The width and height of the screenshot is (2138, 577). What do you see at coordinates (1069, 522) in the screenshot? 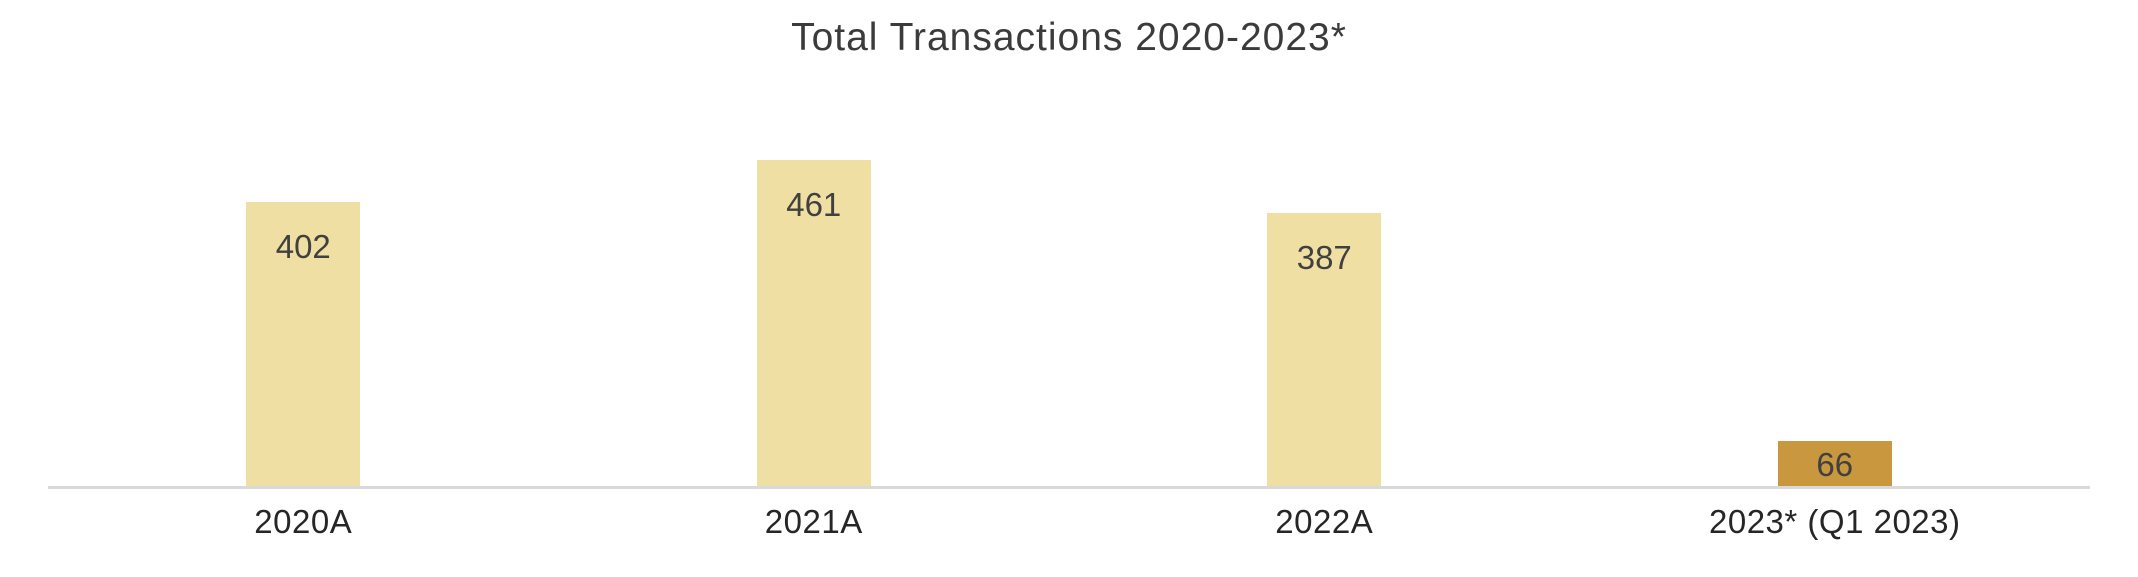
I see `x-axis-labels: 2020A 2021A 2022A 2023* (Q1 2023)` at bounding box center [1069, 522].